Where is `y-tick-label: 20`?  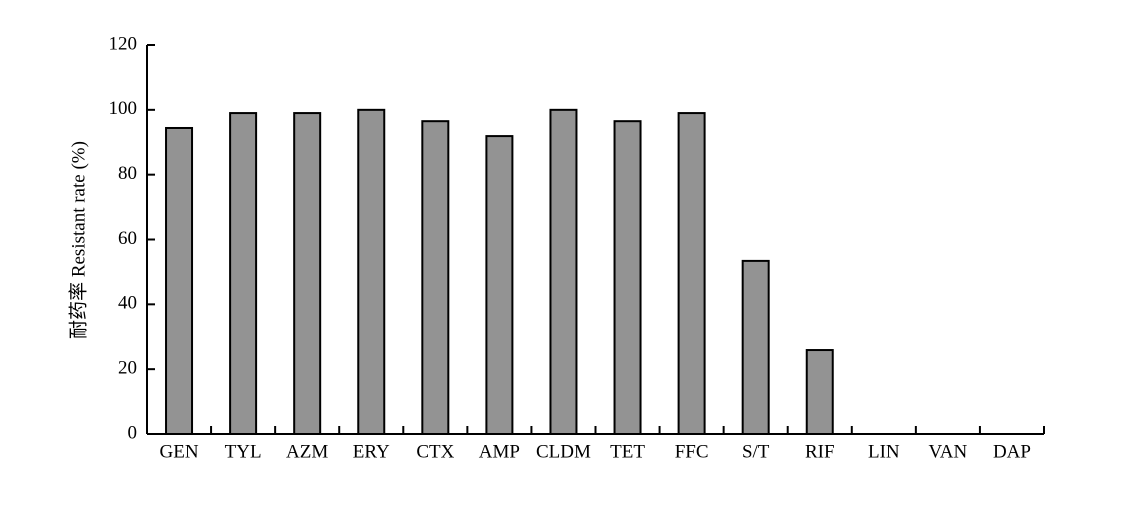 y-tick-label: 20 is located at coordinates (127, 368).